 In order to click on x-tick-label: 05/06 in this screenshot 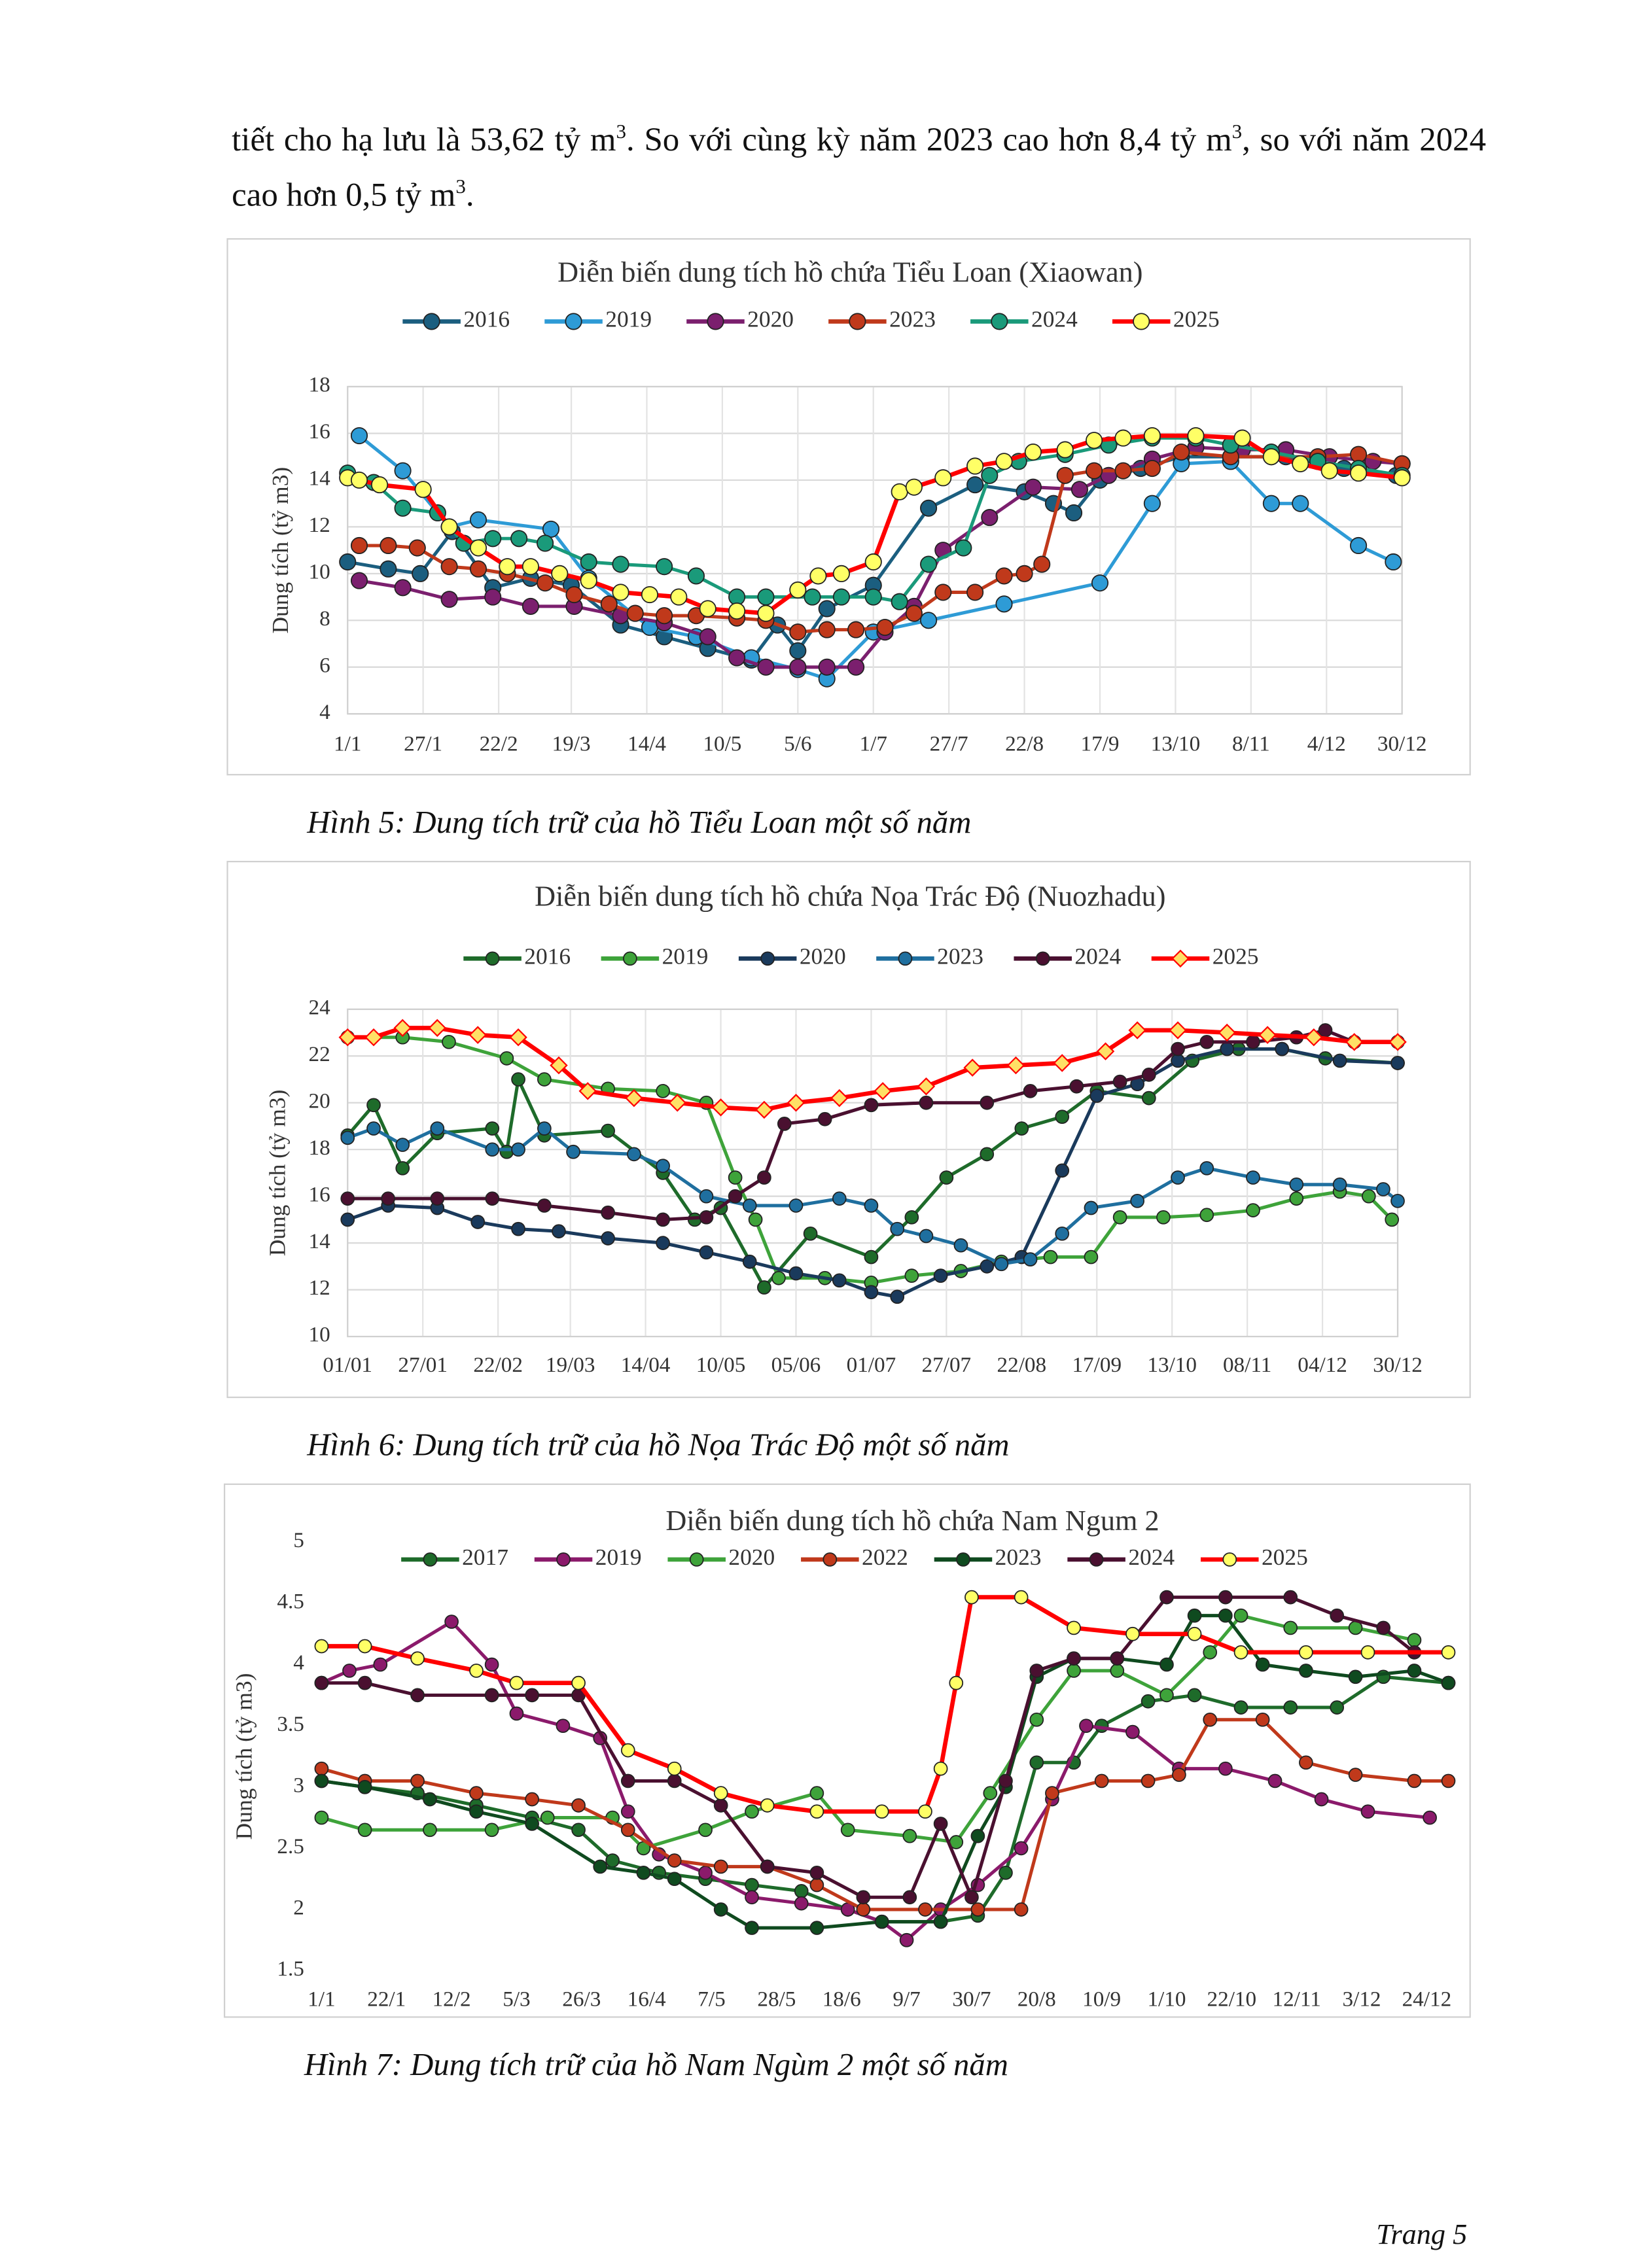, I will do `click(796, 1365)`.